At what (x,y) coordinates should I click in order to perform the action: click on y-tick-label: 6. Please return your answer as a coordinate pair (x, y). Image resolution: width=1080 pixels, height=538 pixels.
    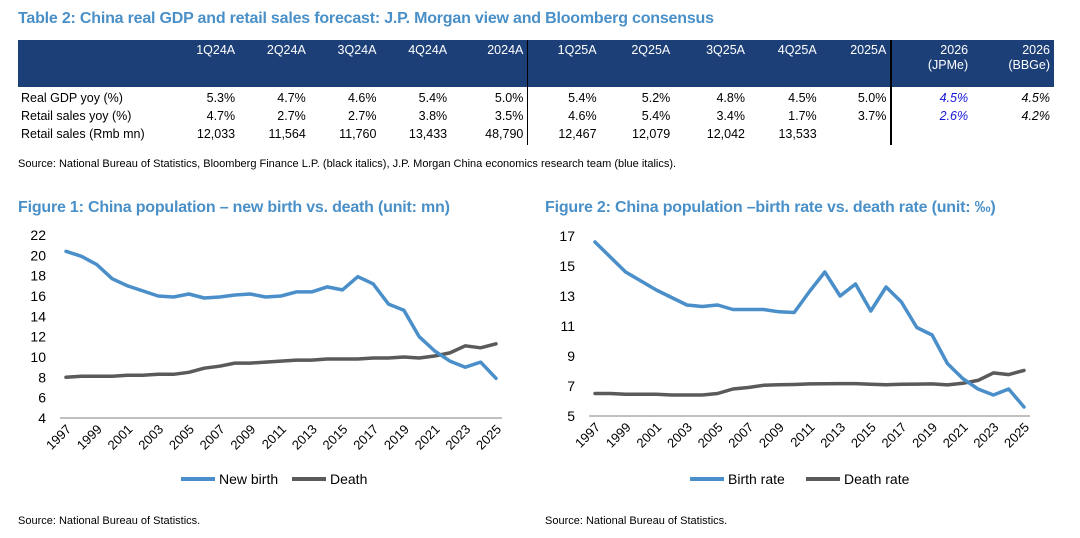
    Looking at the image, I should click on (42, 398).